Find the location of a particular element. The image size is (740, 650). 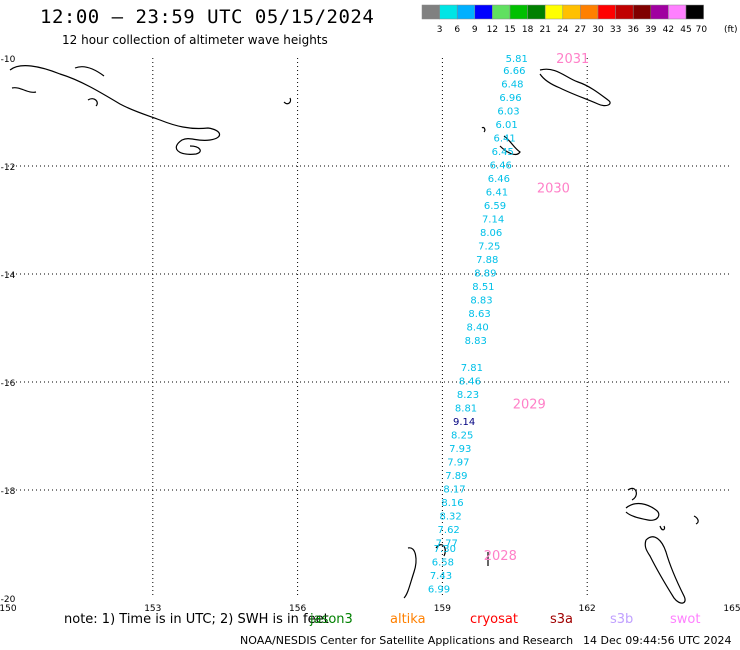

legend-unit: (ft) is located at coordinates (731, 30).